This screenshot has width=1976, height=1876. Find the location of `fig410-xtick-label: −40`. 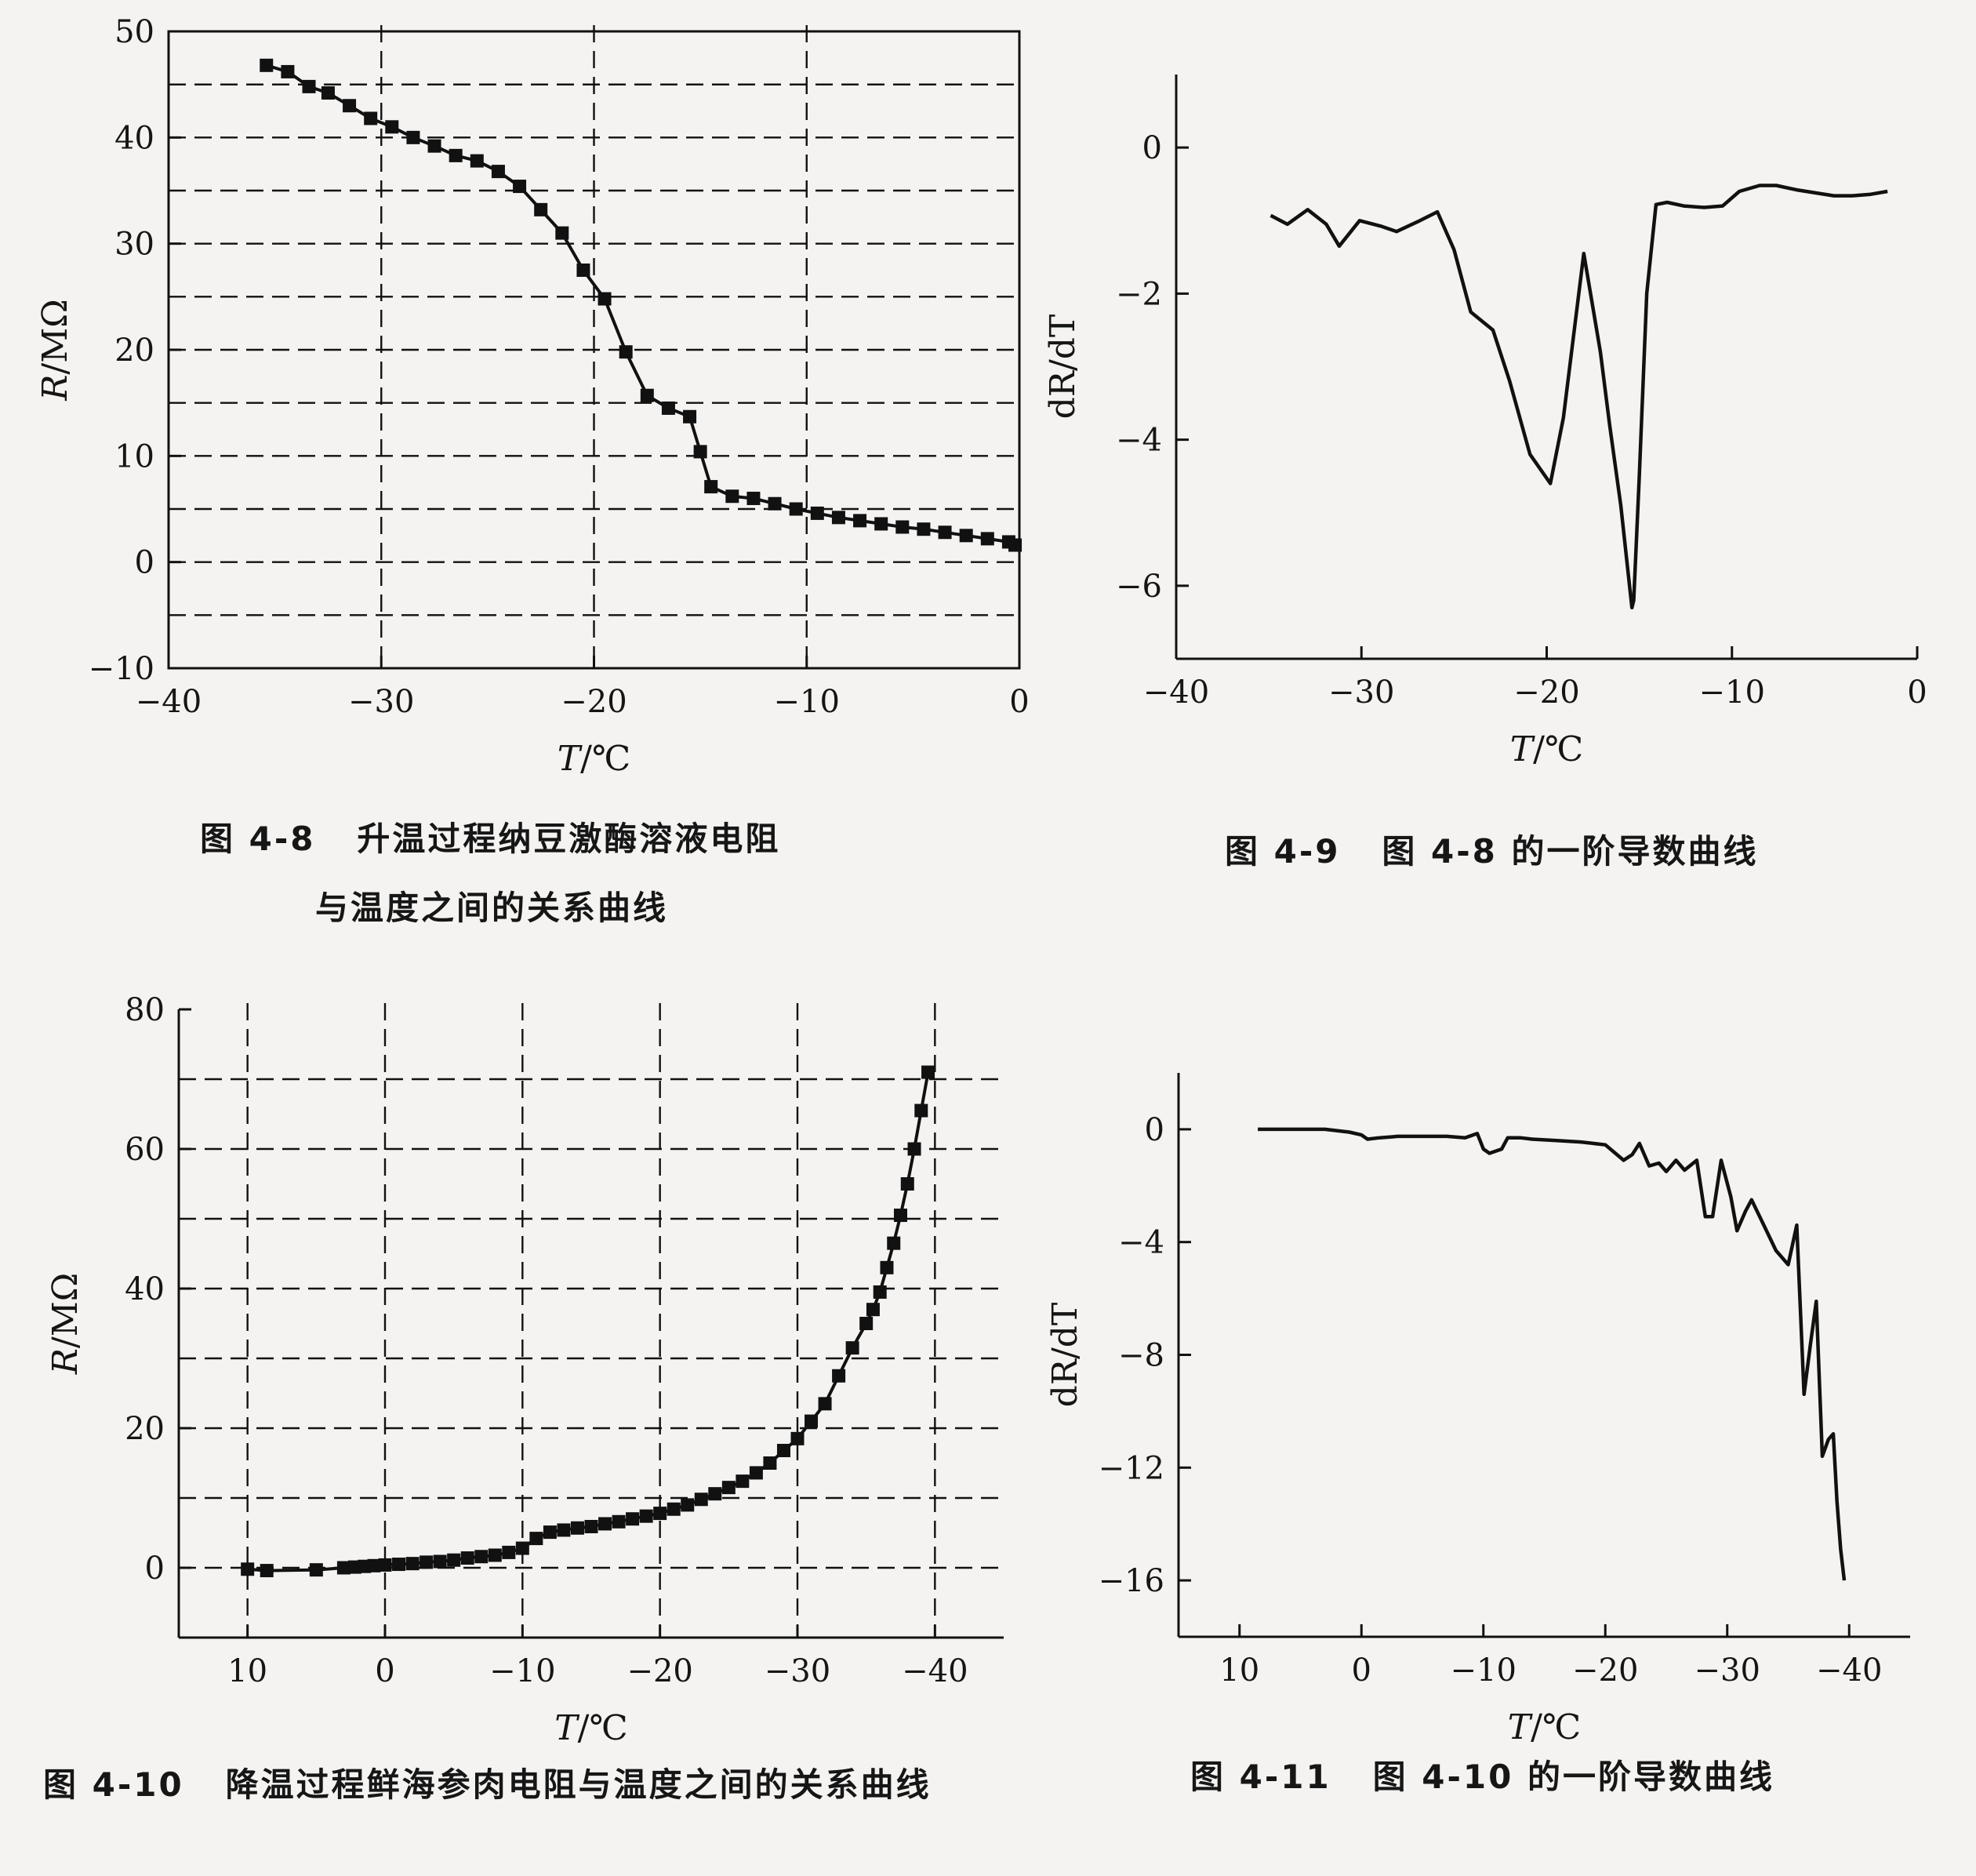

fig410-xtick-label: −40 is located at coordinates (935, 1671).